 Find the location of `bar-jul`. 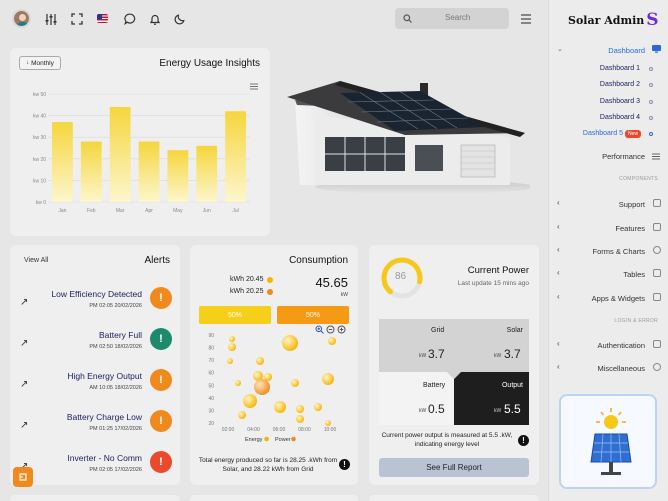

bar-jul is located at coordinates (235, 156).